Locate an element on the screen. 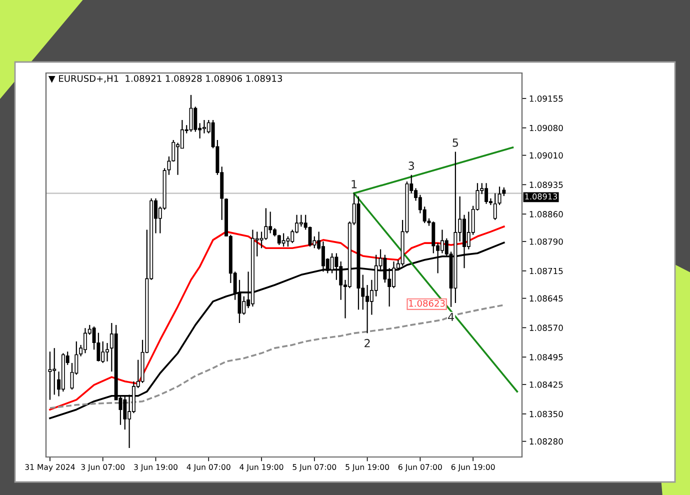 The height and width of the screenshot is (495, 690). annotation: 3 is located at coordinates (411, 166).